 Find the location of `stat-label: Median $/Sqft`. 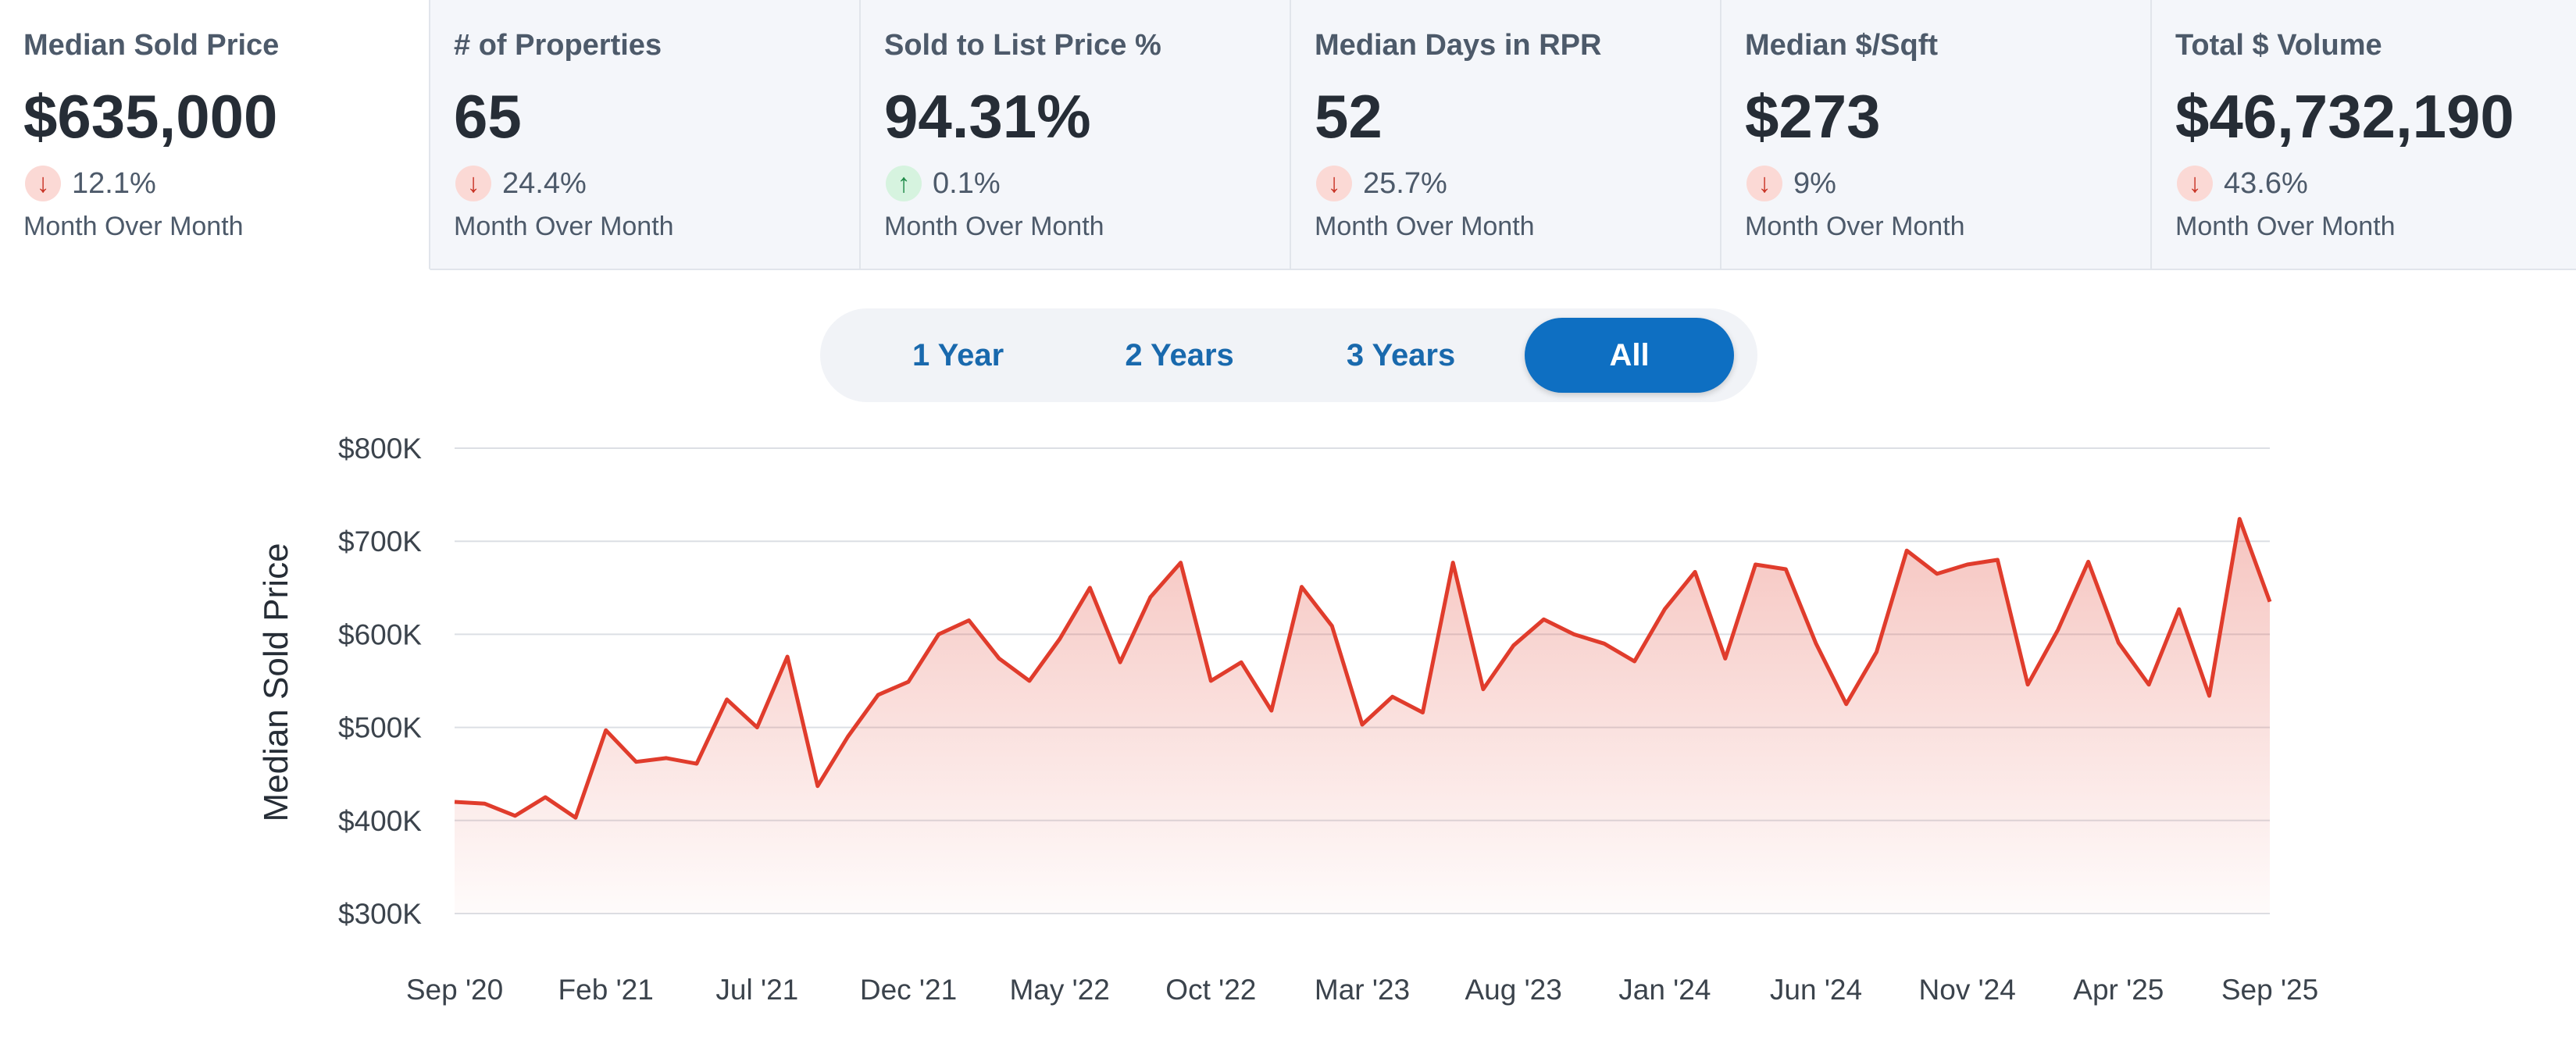

stat-label: Median $/Sqft is located at coordinates (1842, 45).